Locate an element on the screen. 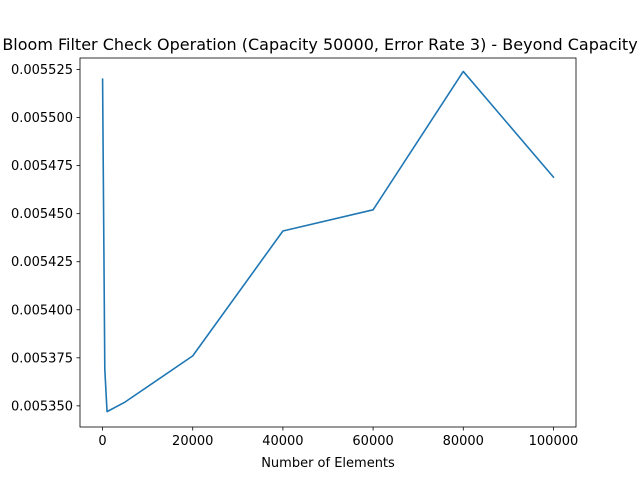 Image resolution: width=640 pixels, height=480 pixels. x-tick-label: 20000 is located at coordinates (192, 441).